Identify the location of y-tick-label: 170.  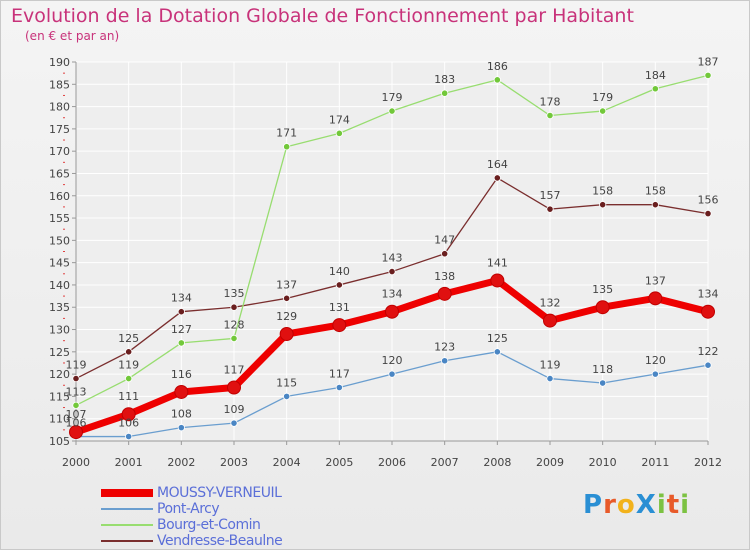
(59, 151).